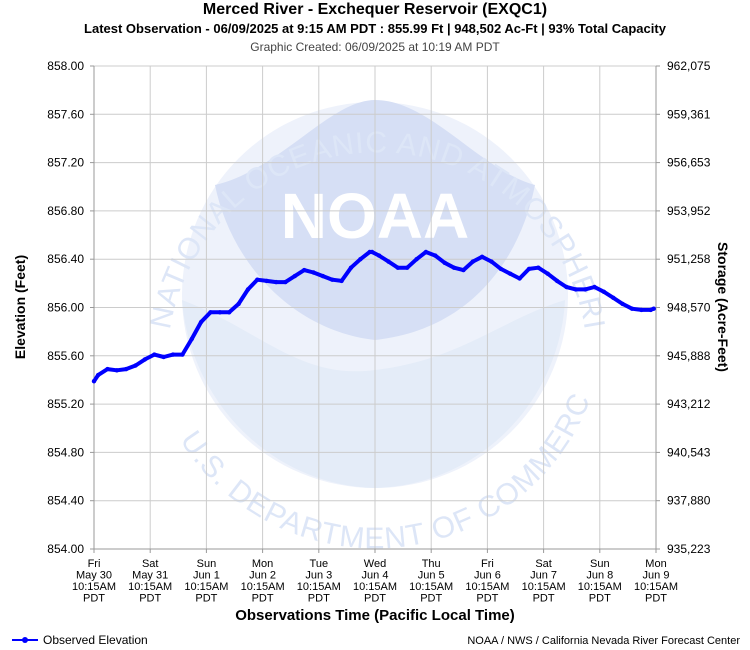 The height and width of the screenshot is (650, 750). I want to click on y-right-tick-label: 940,543, so click(689, 452).